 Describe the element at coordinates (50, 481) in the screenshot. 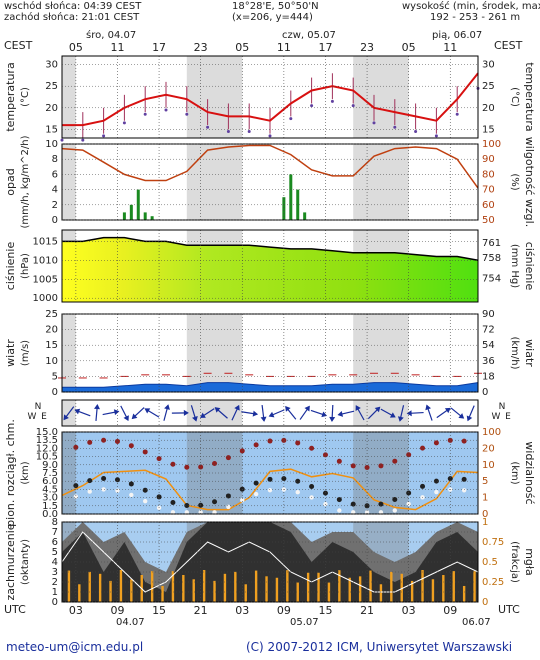

I see `tick-left-clouds_base: 6.0` at that location.